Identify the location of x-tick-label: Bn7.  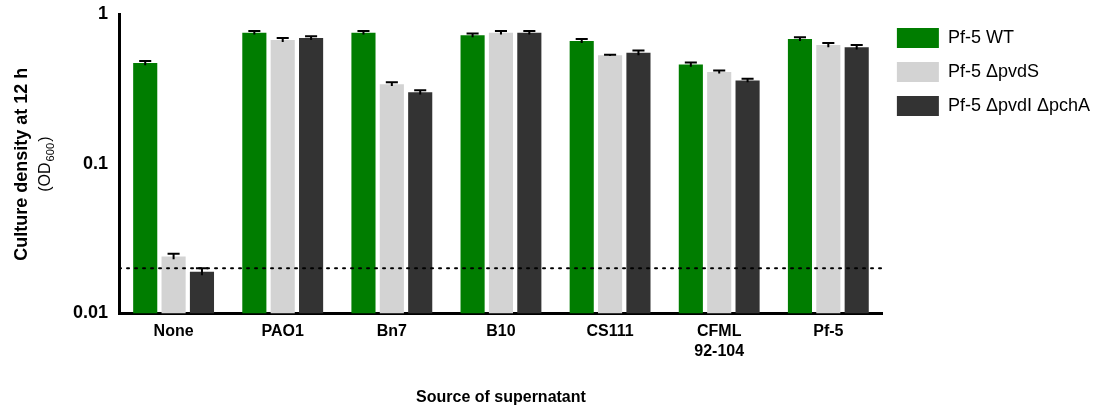
(392, 331).